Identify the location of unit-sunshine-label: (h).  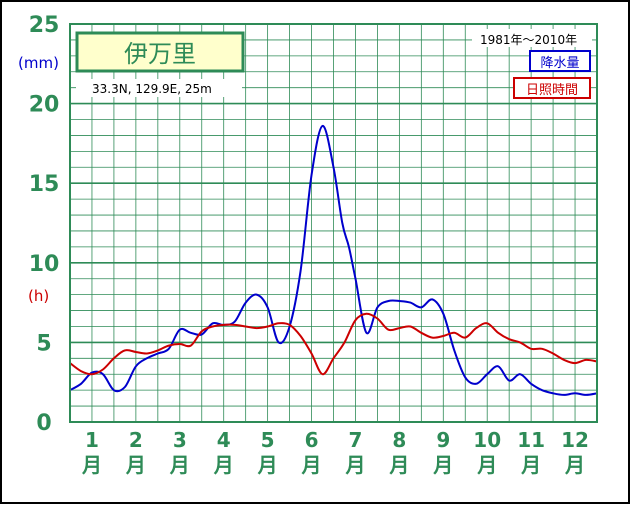
(38, 296).